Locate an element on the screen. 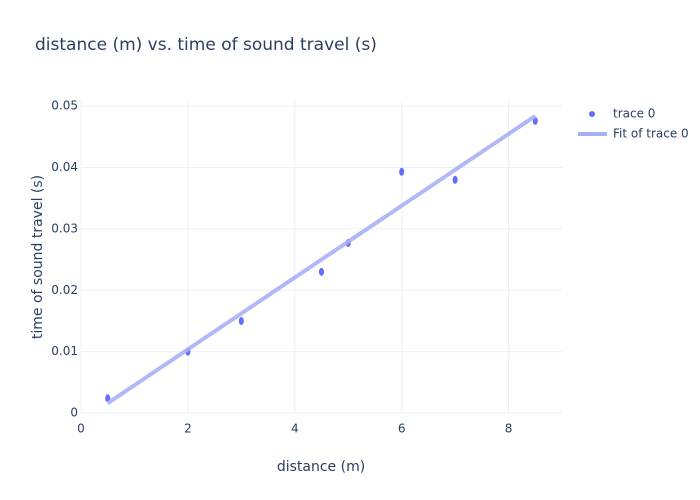 The width and height of the screenshot is (700, 500). y-tick-label: 0.03 is located at coordinates (64, 228).